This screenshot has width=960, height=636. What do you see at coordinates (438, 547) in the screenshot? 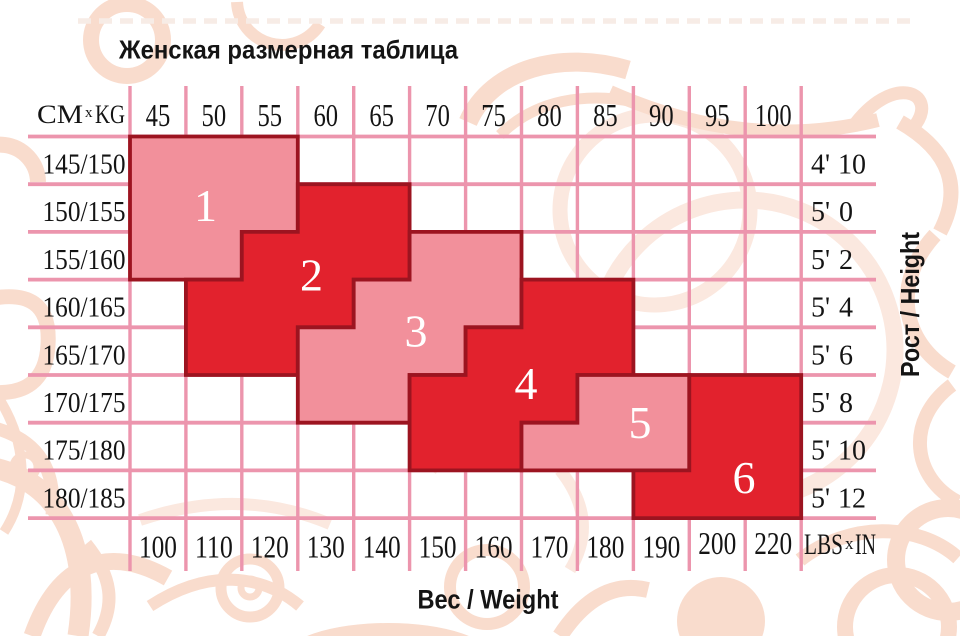
I see `svg-text: 150` at bounding box center [438, 547].